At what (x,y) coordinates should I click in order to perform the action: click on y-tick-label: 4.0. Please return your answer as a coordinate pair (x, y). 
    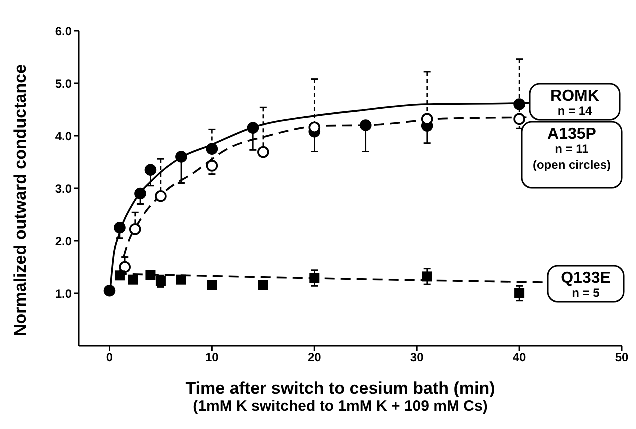
    Looking at the image, I should click on (63, 136).